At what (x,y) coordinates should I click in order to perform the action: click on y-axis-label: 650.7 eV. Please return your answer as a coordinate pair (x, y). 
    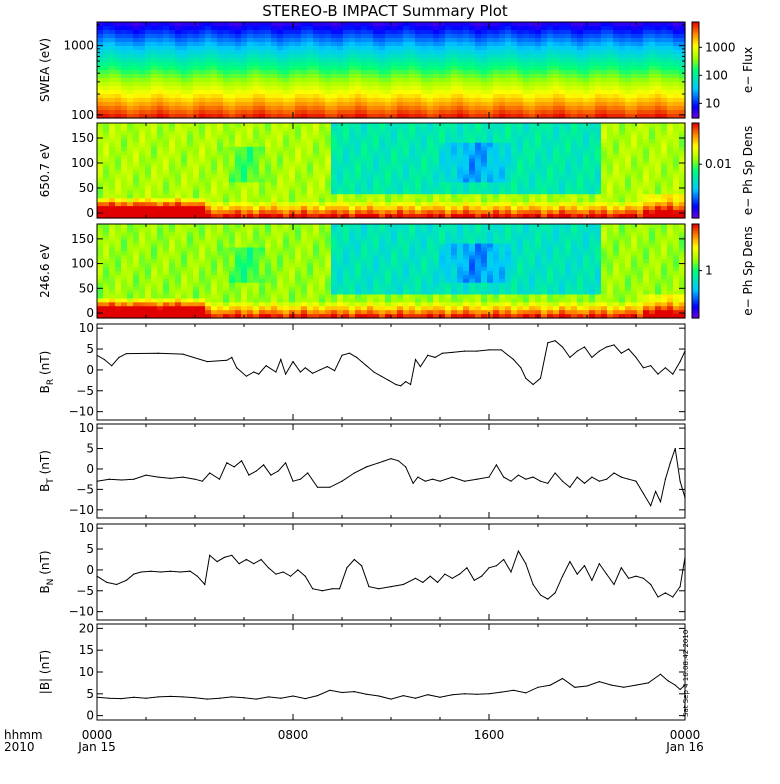
    Looking at the image, I should click on (45, 170).